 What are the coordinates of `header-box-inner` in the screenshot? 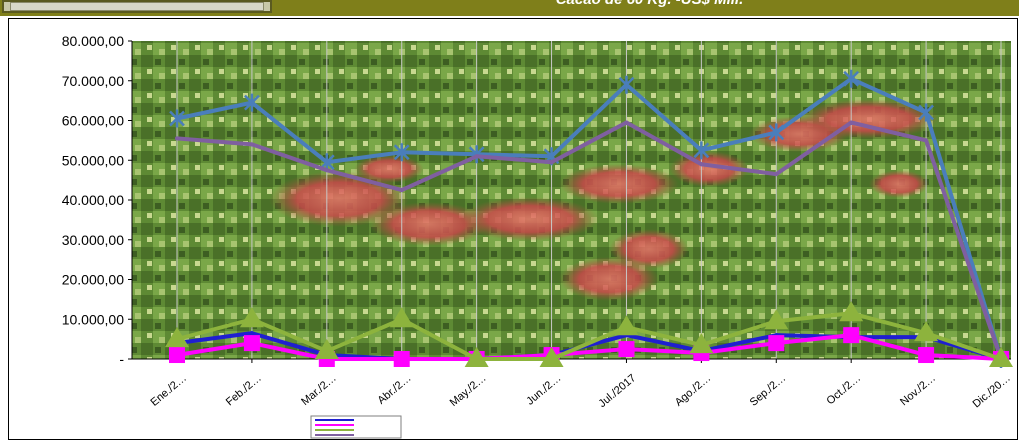 It's located at (137, 6).